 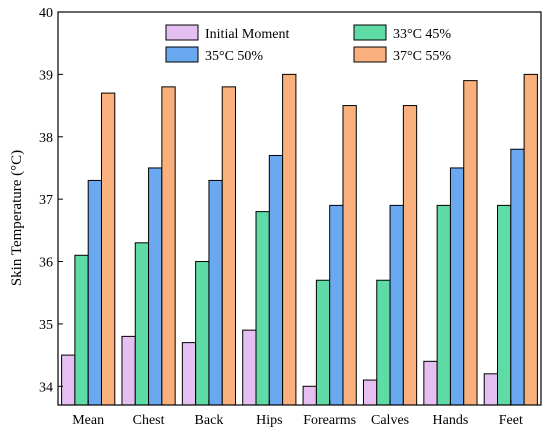 I want to click on legend-label-initial-moment: Initial Moment, so click(x=247, y=34).